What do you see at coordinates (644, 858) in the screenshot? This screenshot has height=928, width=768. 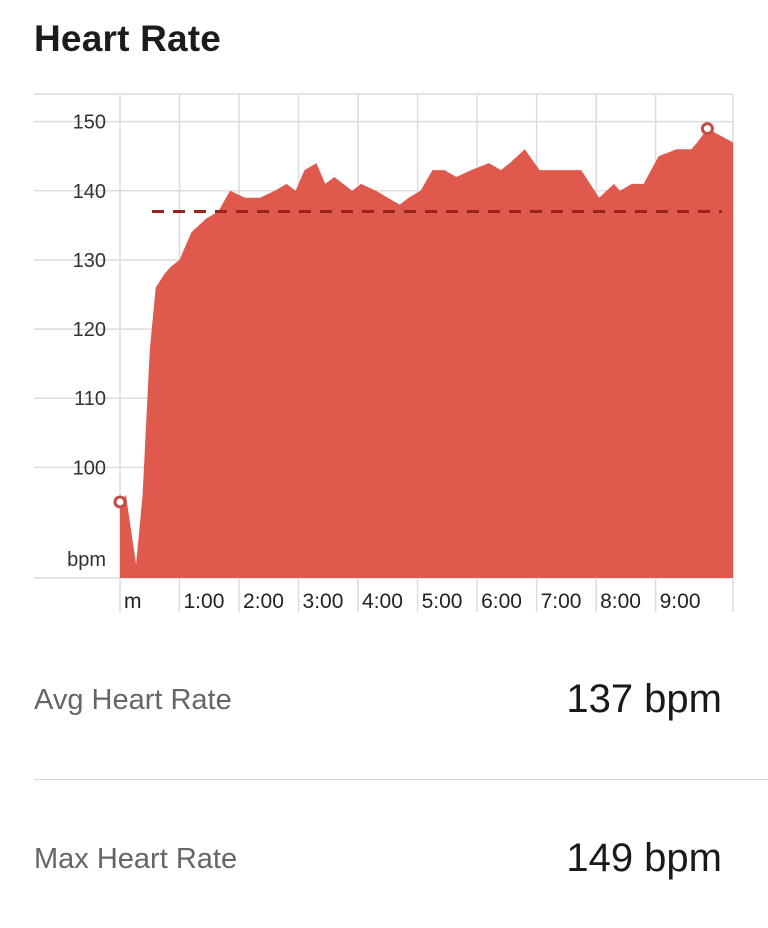 I see `max-heart-rate-value: 149 bpm` at bounding box center [644, 858].